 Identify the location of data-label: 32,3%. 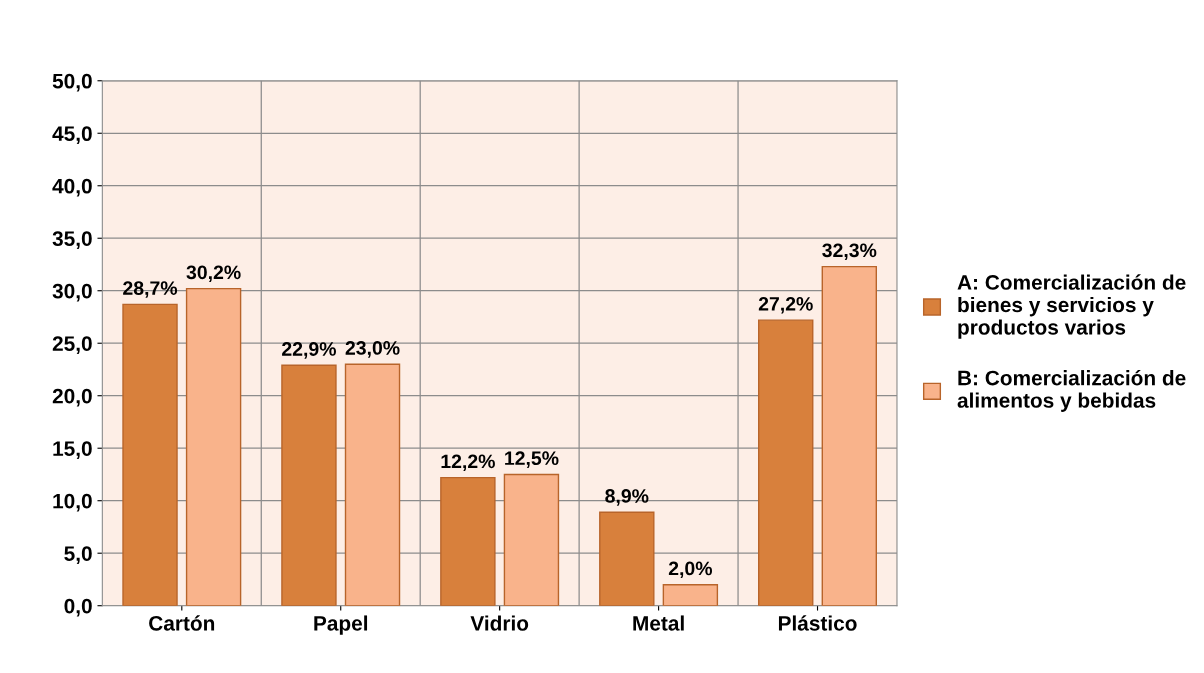
(849, 252).